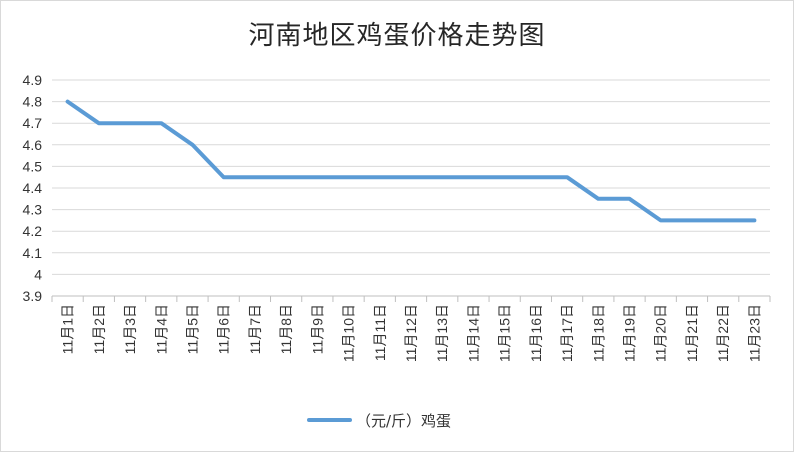  I want to click on y-axis-ticks: 4.9 4.8 4.7 4.6 4.5 4.4 4.3 4.2 4.1 4 3.9, so click(33, 188).